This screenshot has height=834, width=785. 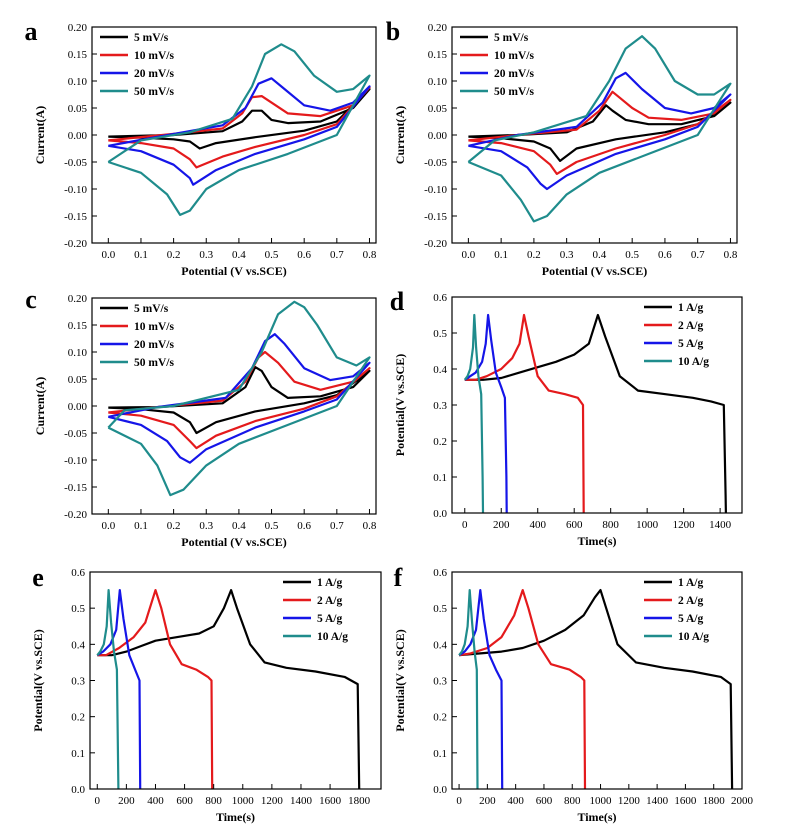 I want to click on x-tick-label: 1600, so click(x=330, y=801).